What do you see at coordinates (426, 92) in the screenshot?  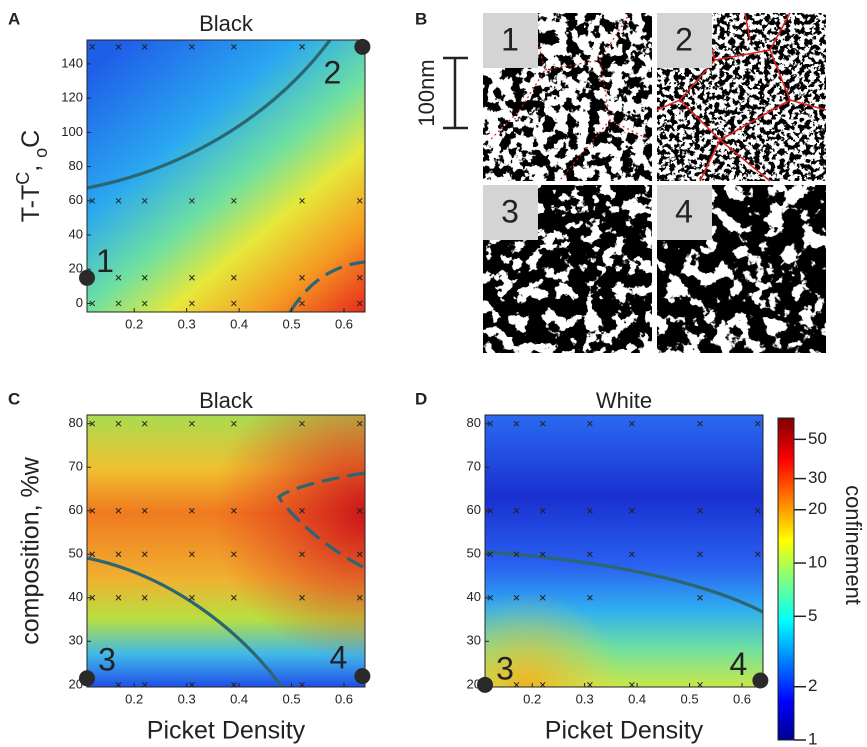 I see `scale-bar-label: 100nm` at bounding box center [426, 92].